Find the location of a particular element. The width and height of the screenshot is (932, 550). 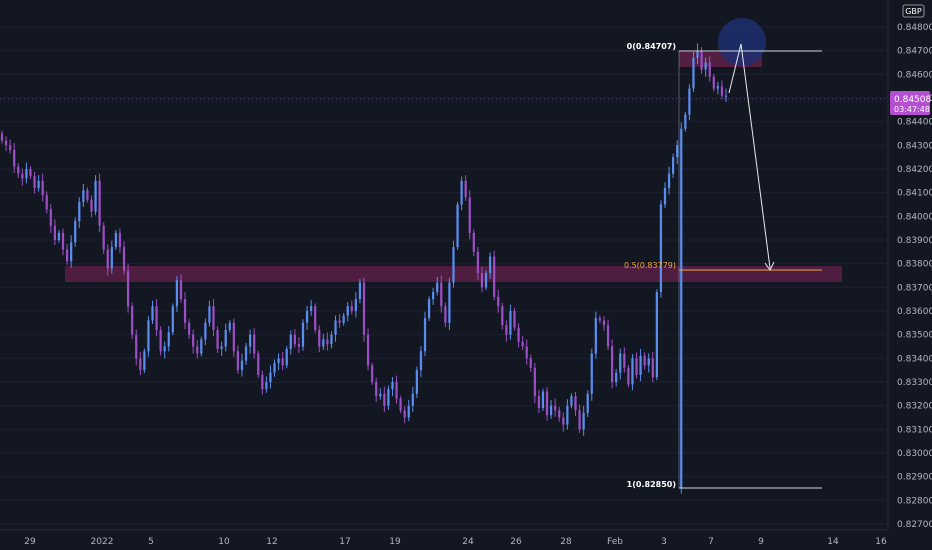

time-axis: 29 2022 5 10 12 17 19 24 26 28 Feb 3 7 9 14 16 is located at coordinates (455, 542).